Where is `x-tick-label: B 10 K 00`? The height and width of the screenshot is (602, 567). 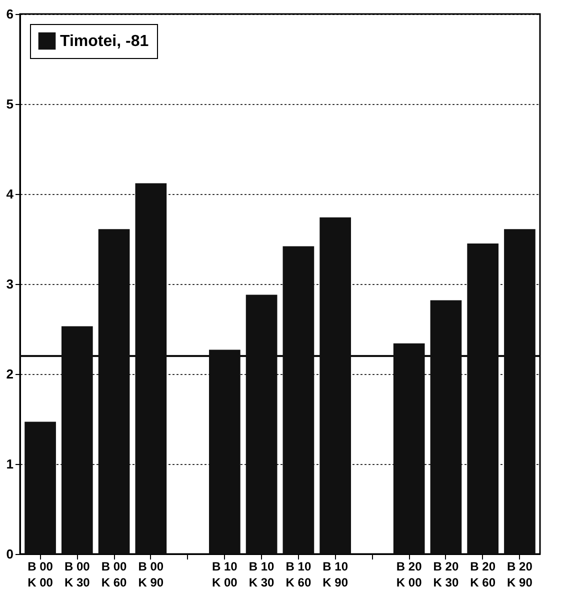 x-tick-label: B 10 K 00 is located at coordinates (225, 575).